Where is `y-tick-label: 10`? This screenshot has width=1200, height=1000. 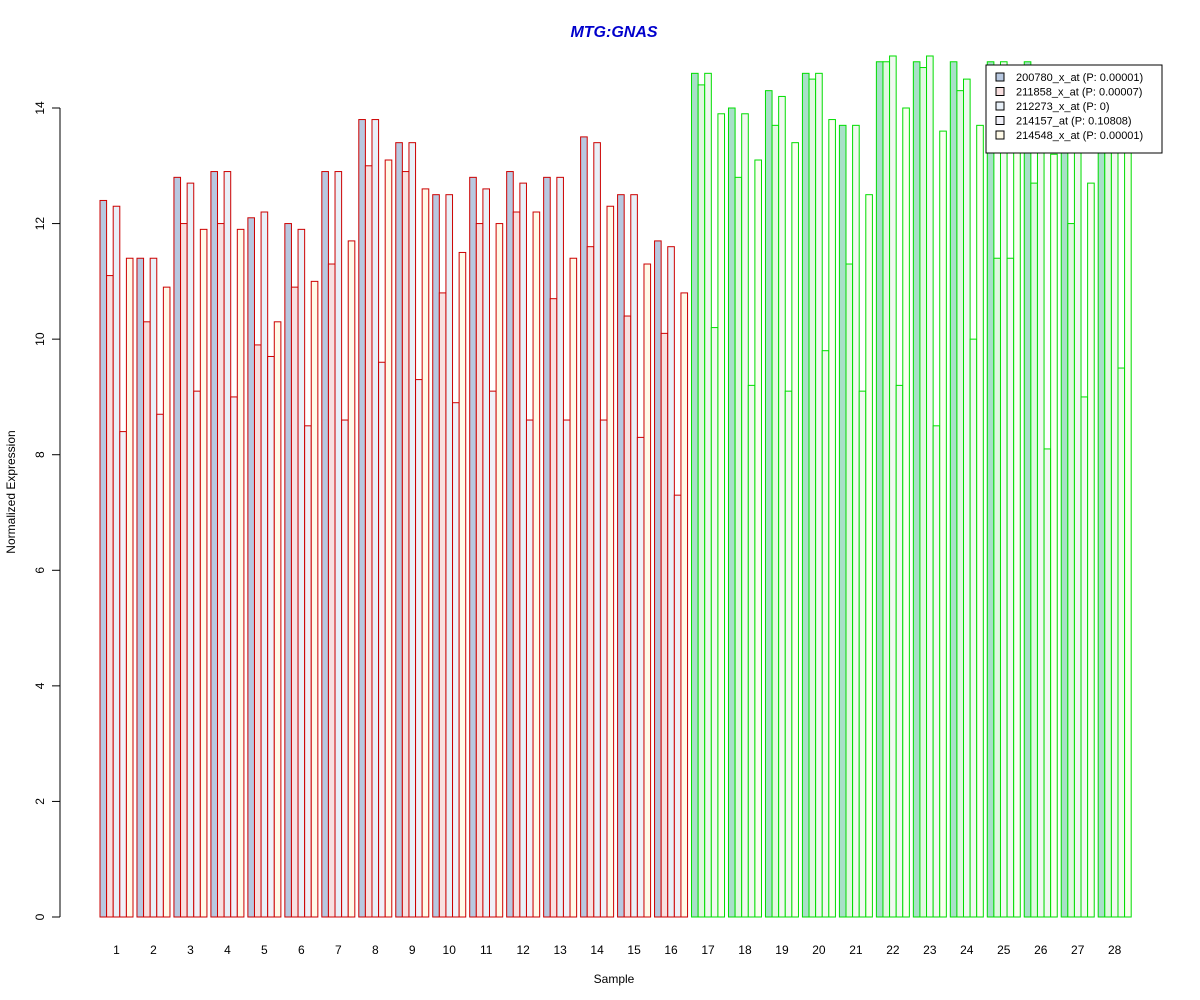
y-tick-label: 10 is located at coordinates (40, 339).